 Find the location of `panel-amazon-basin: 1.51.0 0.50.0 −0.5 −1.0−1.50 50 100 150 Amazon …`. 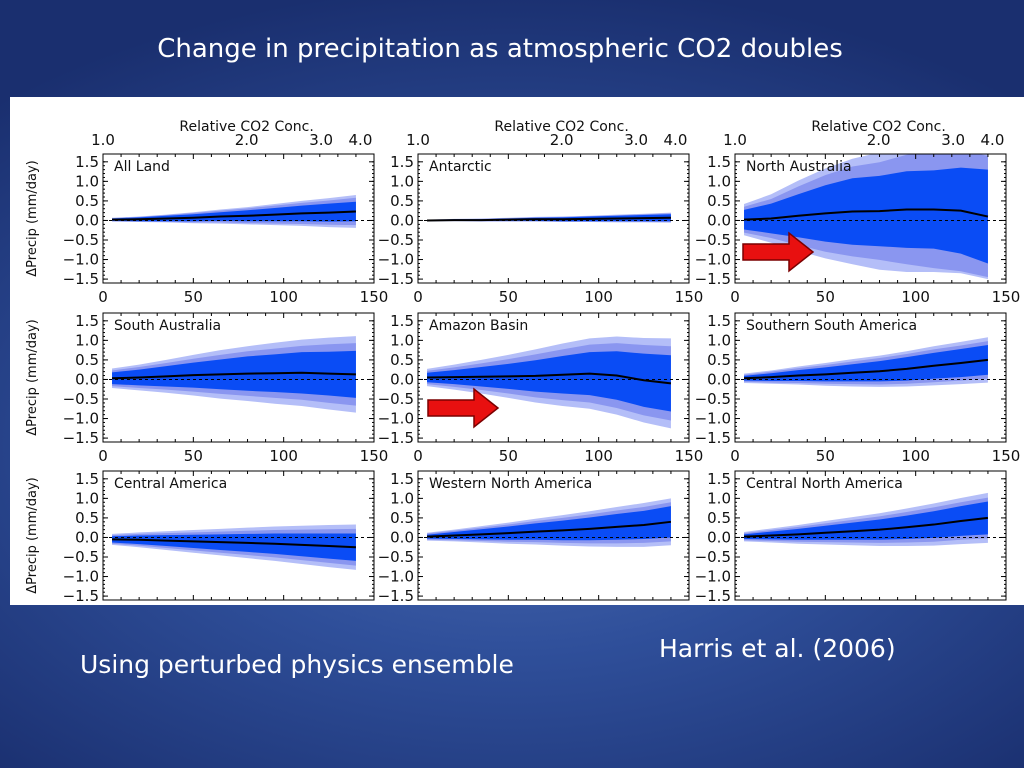

panel-amazon-basin: 1.51.0 0.50.0 −0.5 −1.0−1.50 50 100 150 Amazon … is located at coordinates (541, 388).